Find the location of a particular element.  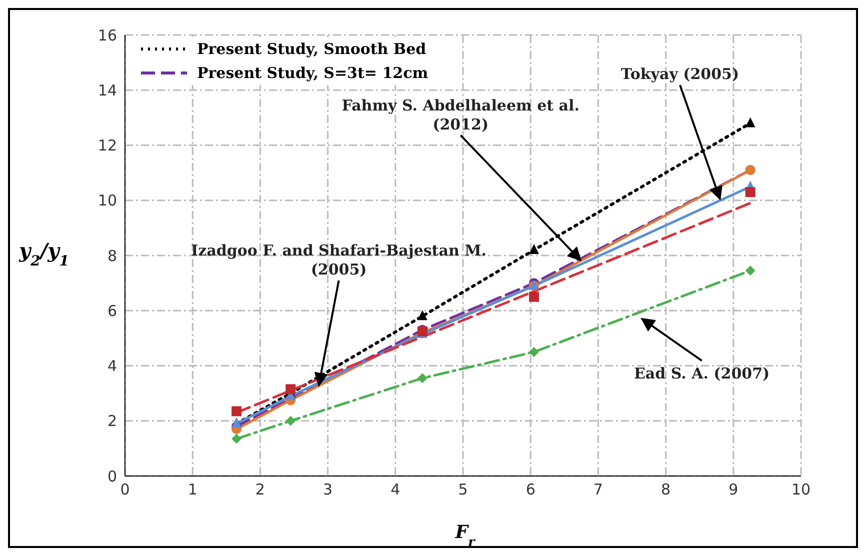

y-tick-label: 10 is located at coordinates (107, 201).